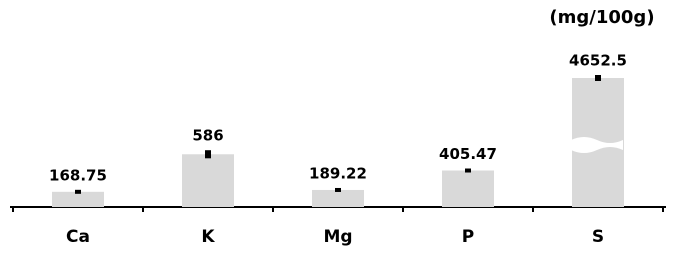  Describe the element at coordinates (468, 237) in the screenshot. I see `x-tick-label: P` at that location.